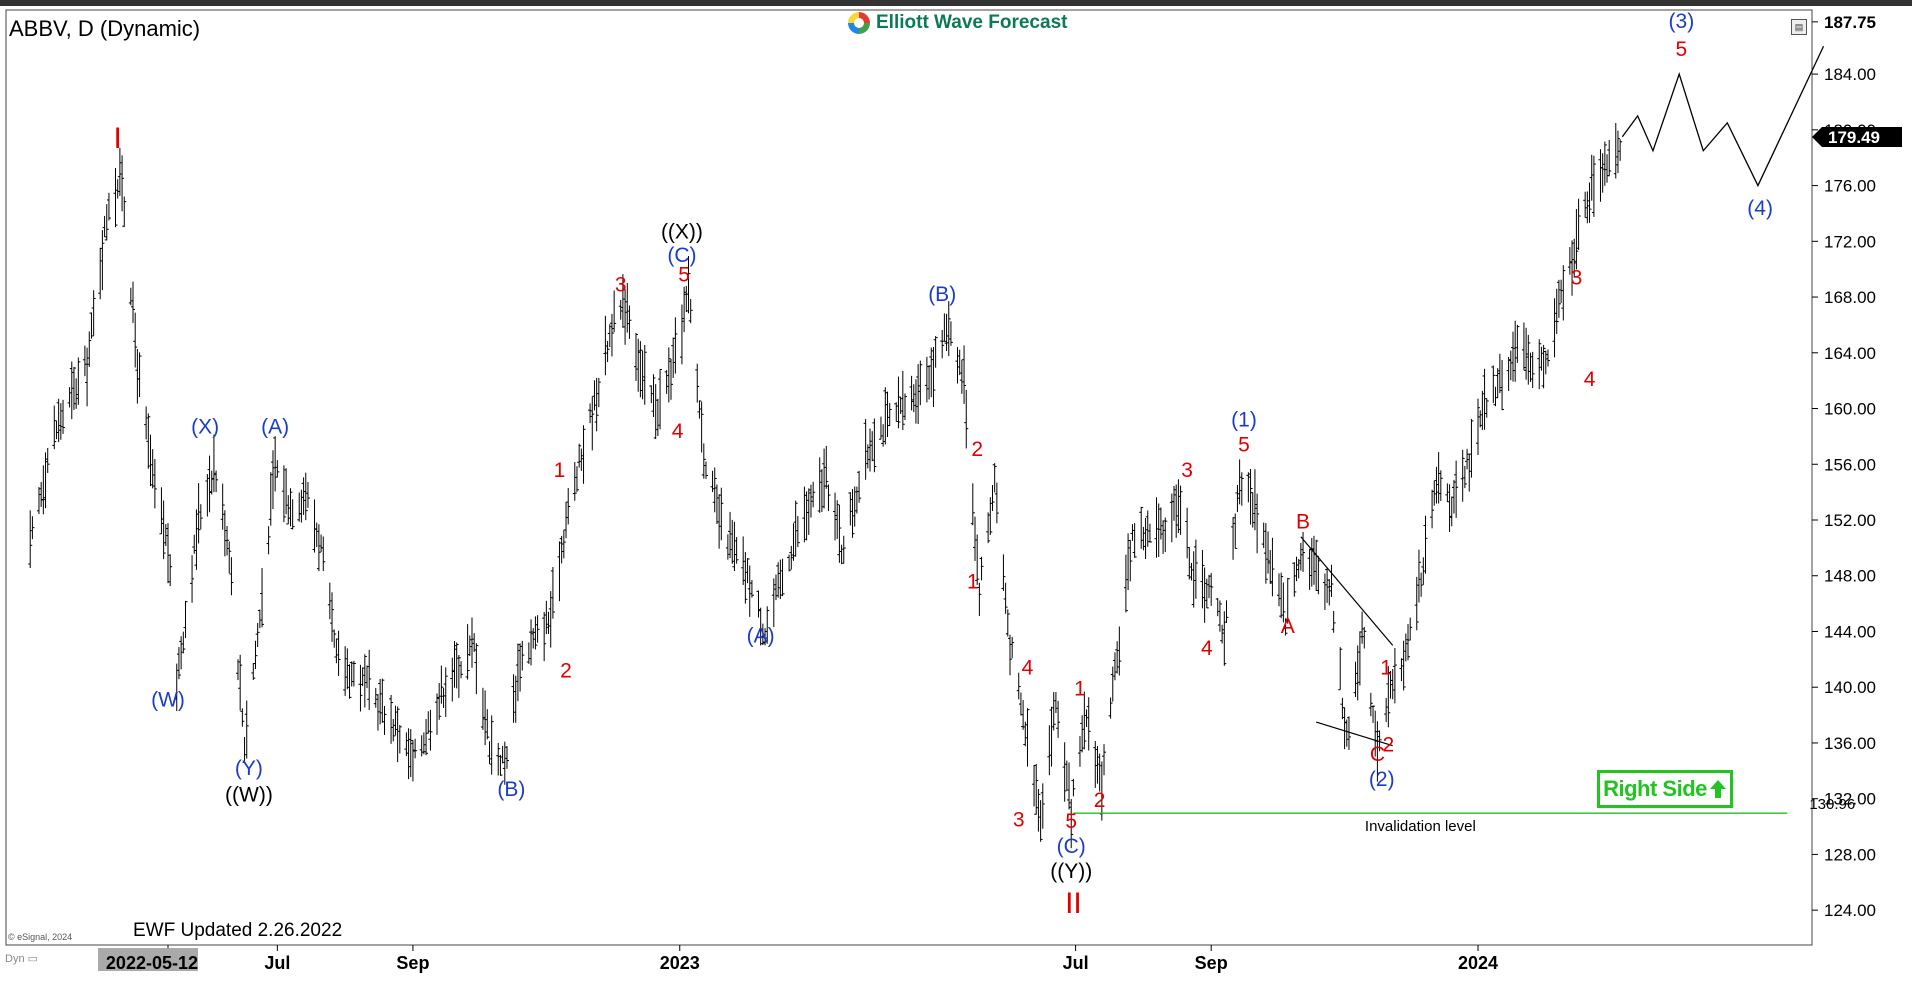 The width and height of the screenshot is (1912, 984). Describe the element at coordinates (1682, 49) in the screenshot. I see `wave-label: 5` at that location.